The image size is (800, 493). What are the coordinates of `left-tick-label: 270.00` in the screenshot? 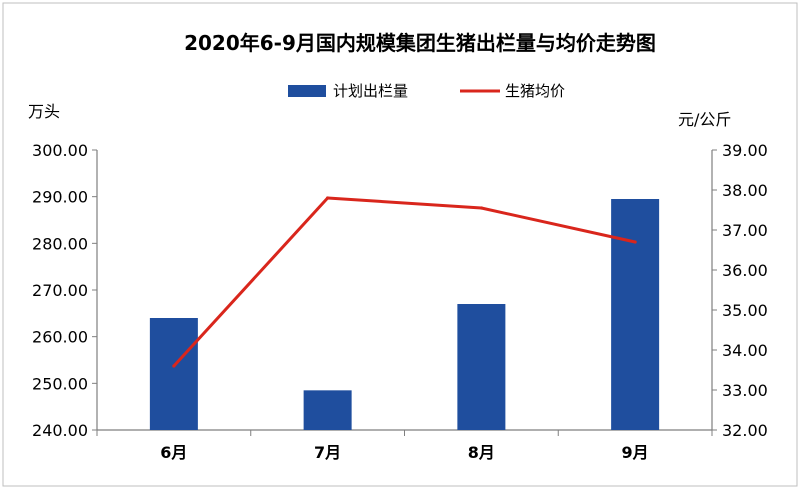 It's located at (60, 290).